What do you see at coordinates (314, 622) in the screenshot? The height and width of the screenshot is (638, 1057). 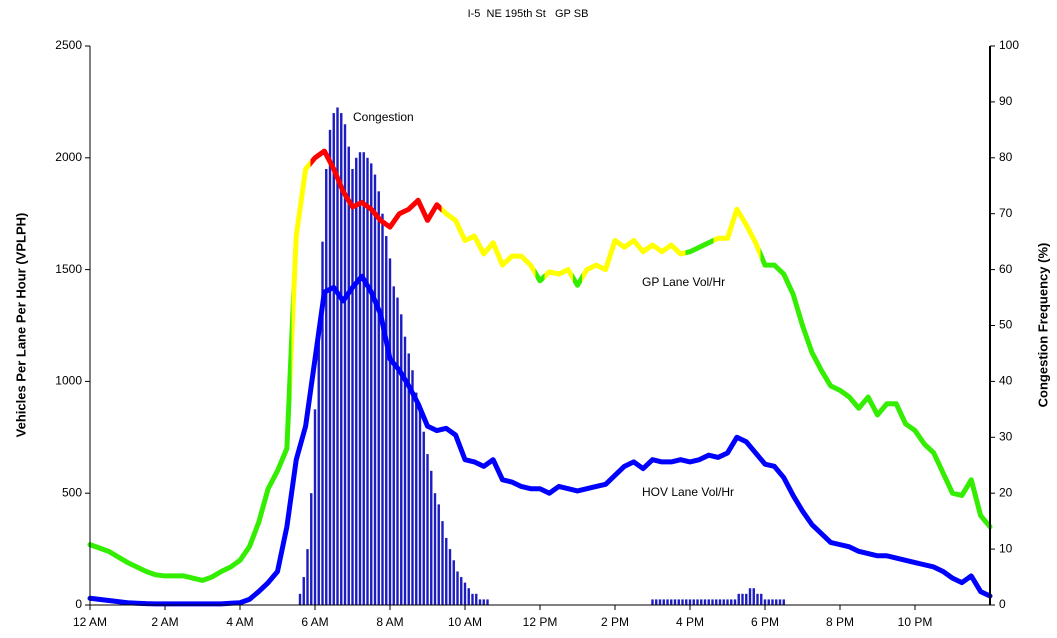 I see `x-tick-label: 6 AM` at bounding box center [314, 622].